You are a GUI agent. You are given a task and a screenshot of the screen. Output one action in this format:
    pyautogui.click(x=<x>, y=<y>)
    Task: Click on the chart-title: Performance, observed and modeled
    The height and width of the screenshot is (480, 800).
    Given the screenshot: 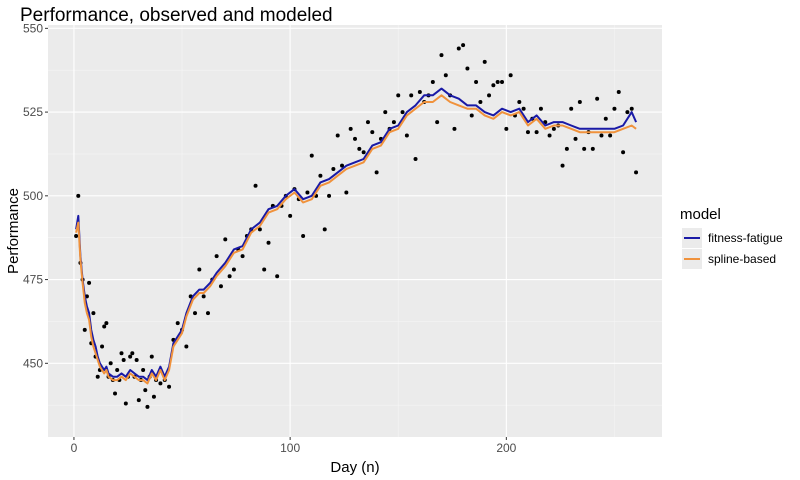 What is the action you would take?
    pyautogui.click(x=176, y=15)
    